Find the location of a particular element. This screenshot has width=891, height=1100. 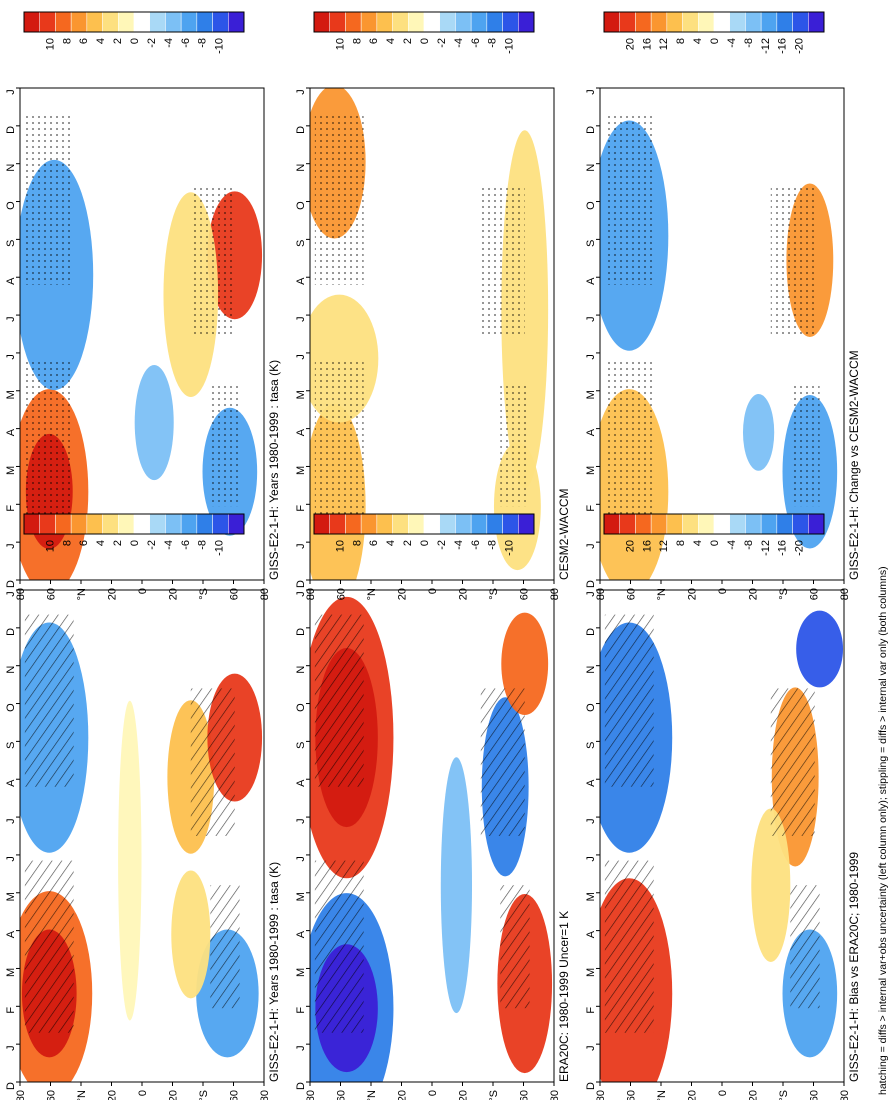

y-tick-label: °N is located at coordinates (662, 594).